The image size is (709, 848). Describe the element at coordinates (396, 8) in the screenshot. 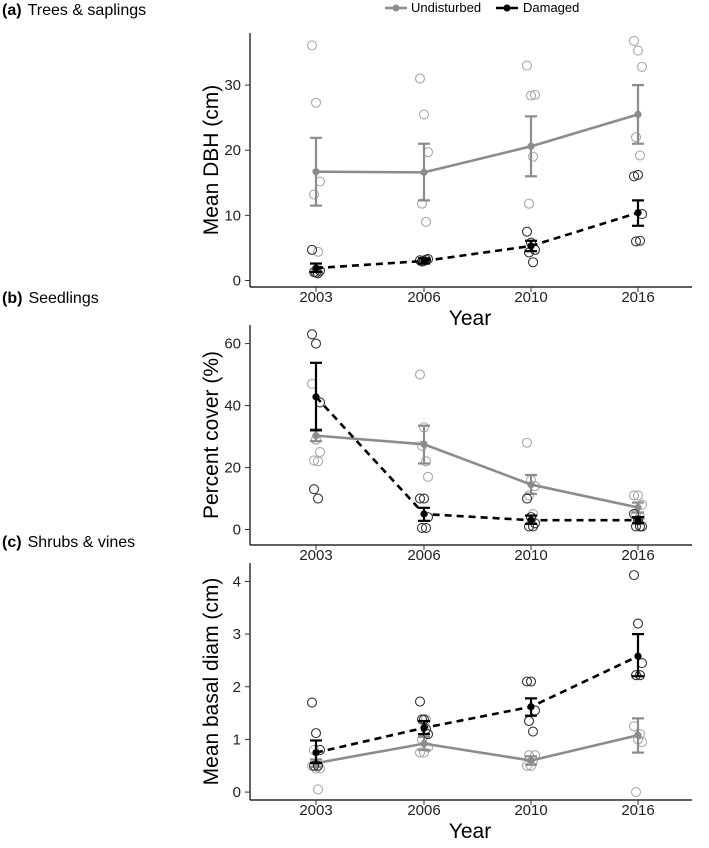

I see `legend-undisturbed-marker` at that location.